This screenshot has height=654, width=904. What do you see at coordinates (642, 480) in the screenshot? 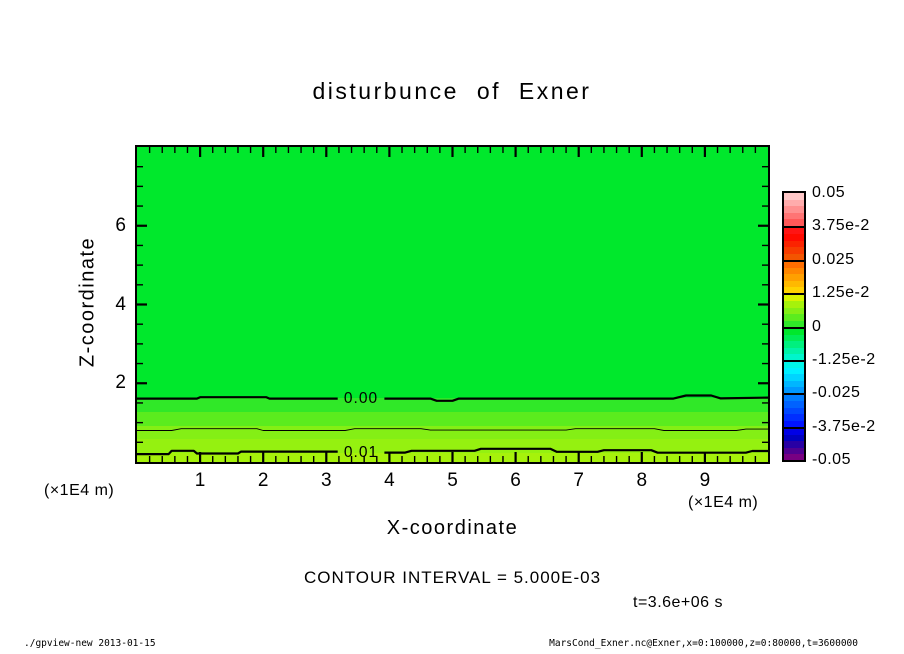
I see `x-tick-label: 8` at bounding box center [642, 480].